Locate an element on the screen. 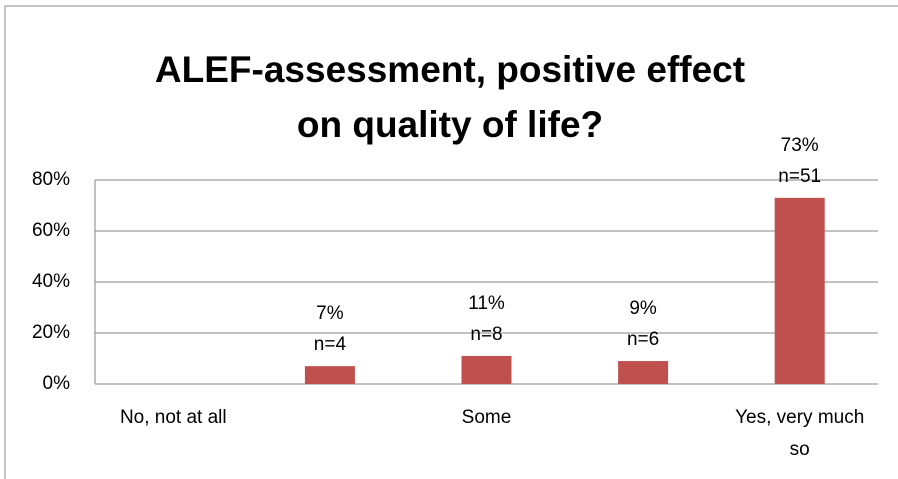 The width and height of the screenshot is (898, 479). y-tick-label: 0% is located at coordinates (57, 383).